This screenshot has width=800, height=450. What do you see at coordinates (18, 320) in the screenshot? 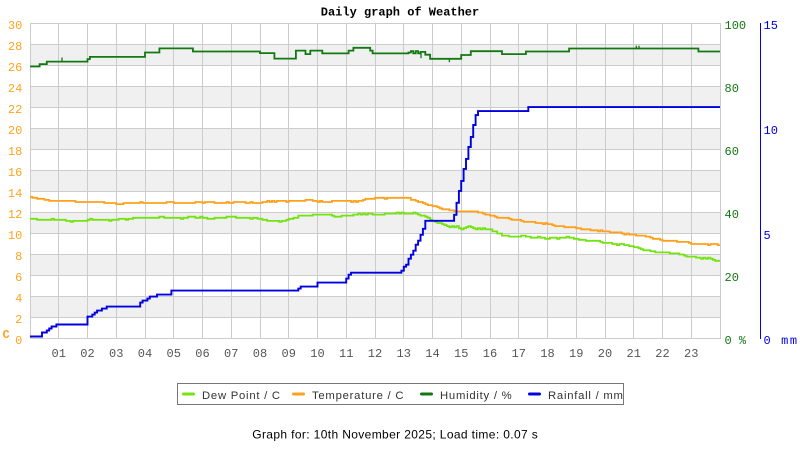
I see `svg-text: 2` at bounding box center [18, 320].